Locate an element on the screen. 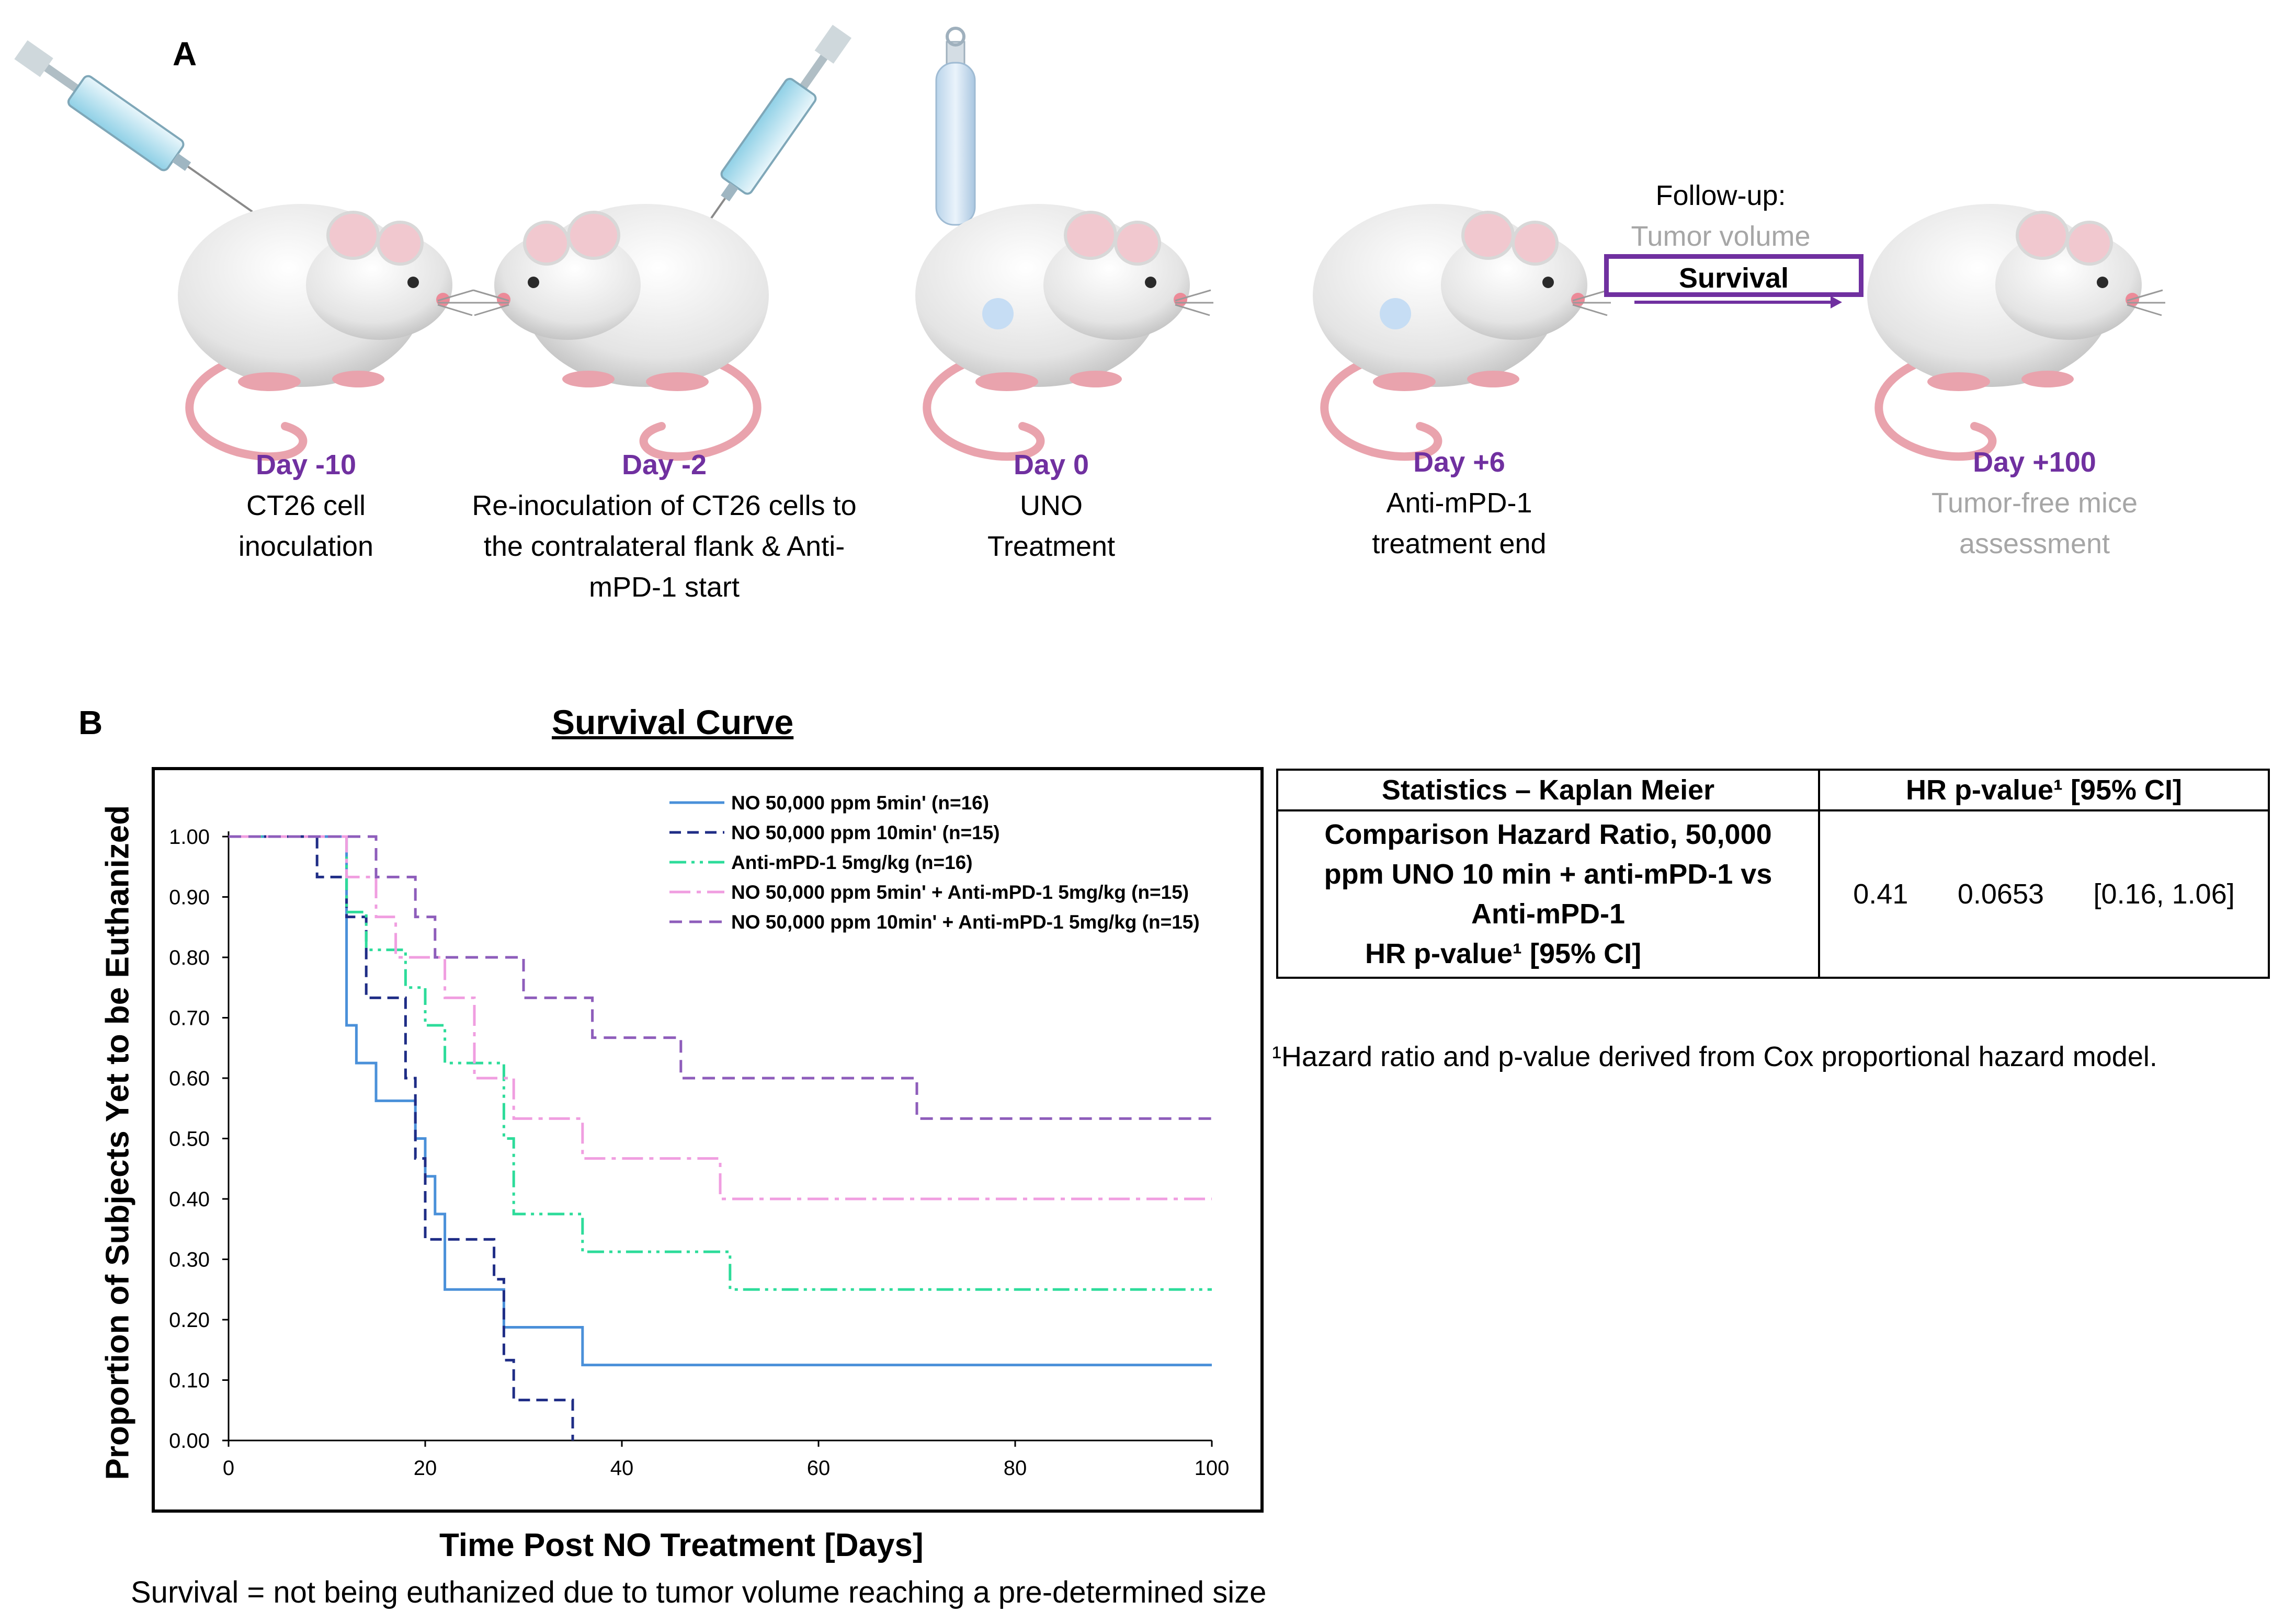 The width and height of the screenshot is (2284, 1624). followup-block: Follow-up: Tumor volume is located at coordinates (1720, 216).